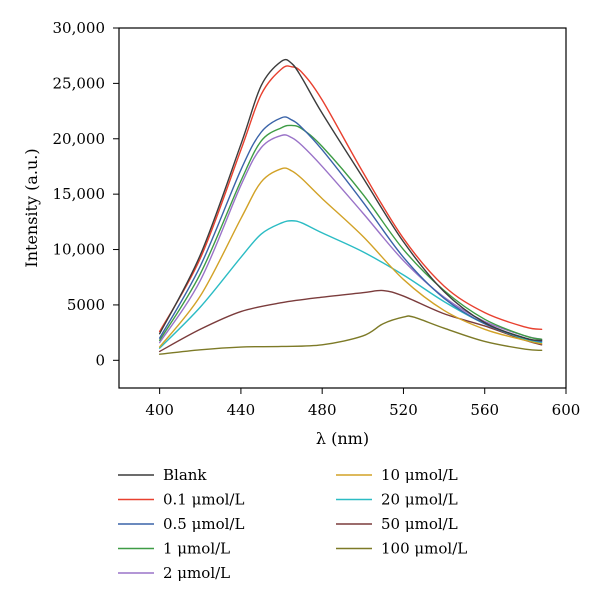  I want to click on x-tick-label: 480, so click(322, 410).